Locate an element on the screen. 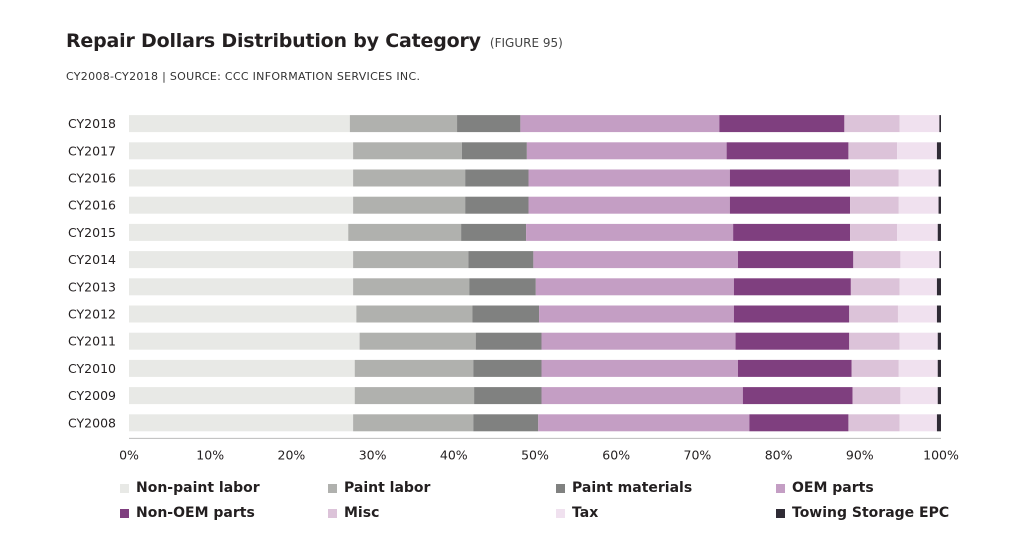 The image size is (1024, 544). legend-item: Towing Storage EPC is located at coordinates (862, 513).